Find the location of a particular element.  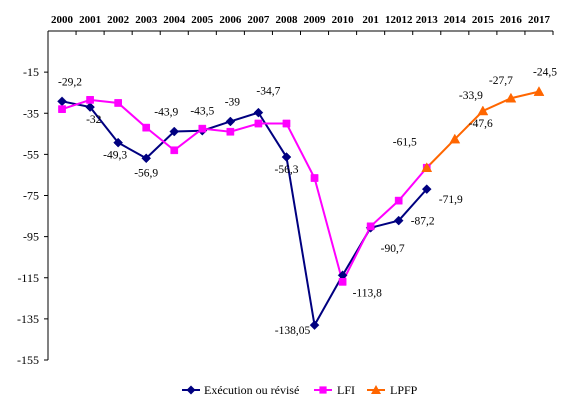

y-tick-label: -75 is located at coordinates (31, 196).